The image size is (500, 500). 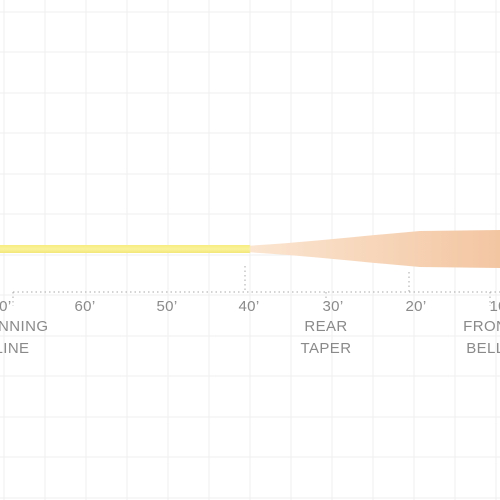 I want to click on section-label-running-line: RUNNING LINE, so click(x=31, y=338).